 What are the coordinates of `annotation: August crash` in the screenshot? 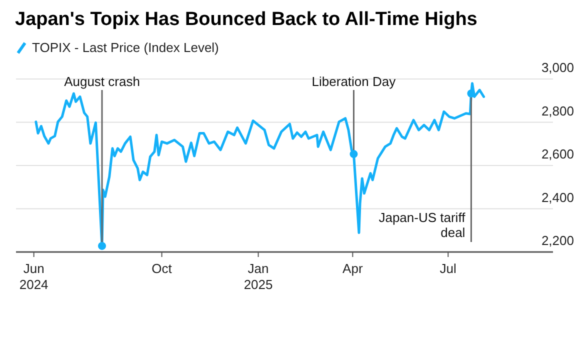 It's located at (102, 81).